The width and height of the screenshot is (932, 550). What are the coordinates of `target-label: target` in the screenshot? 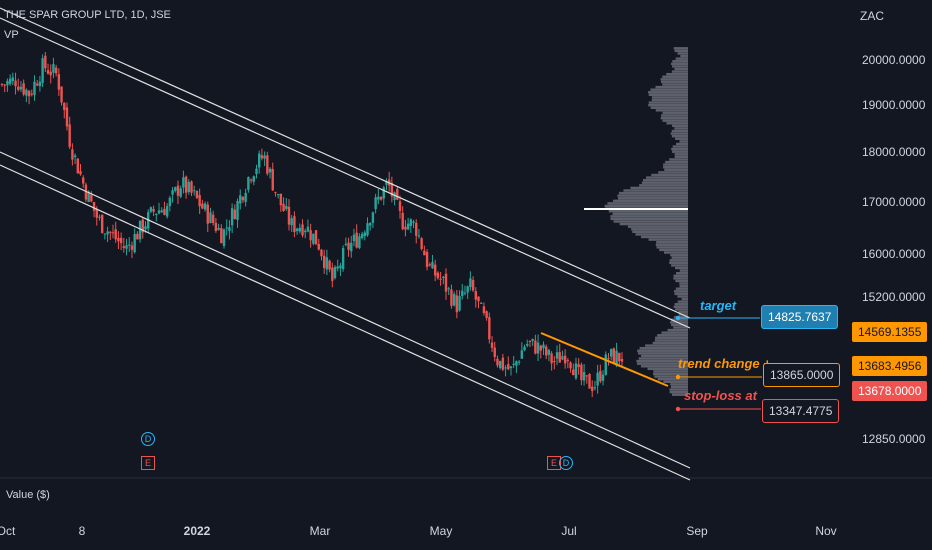 It's located at (718, 305).